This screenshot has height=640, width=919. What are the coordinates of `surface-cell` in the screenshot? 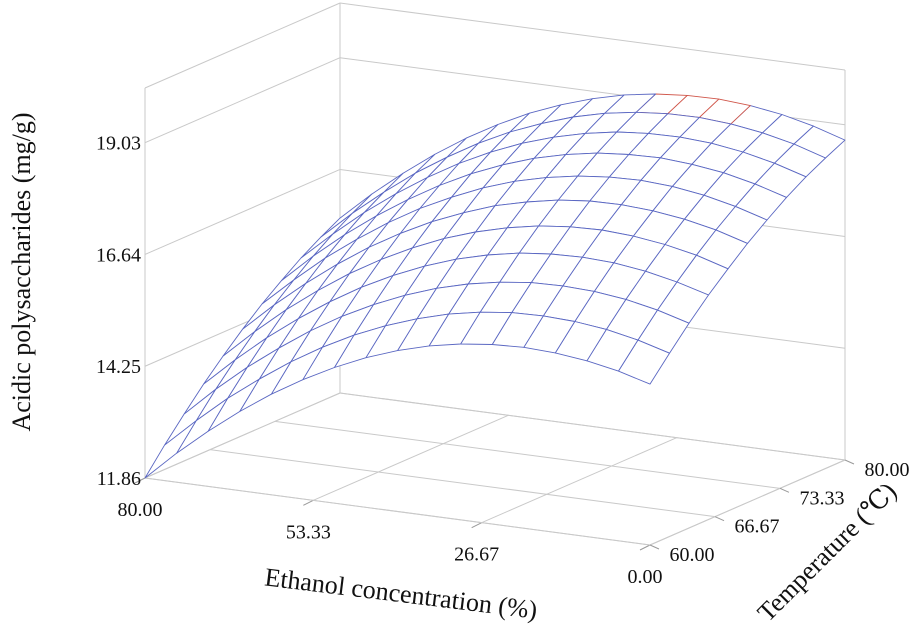 It's located at (170, 449).